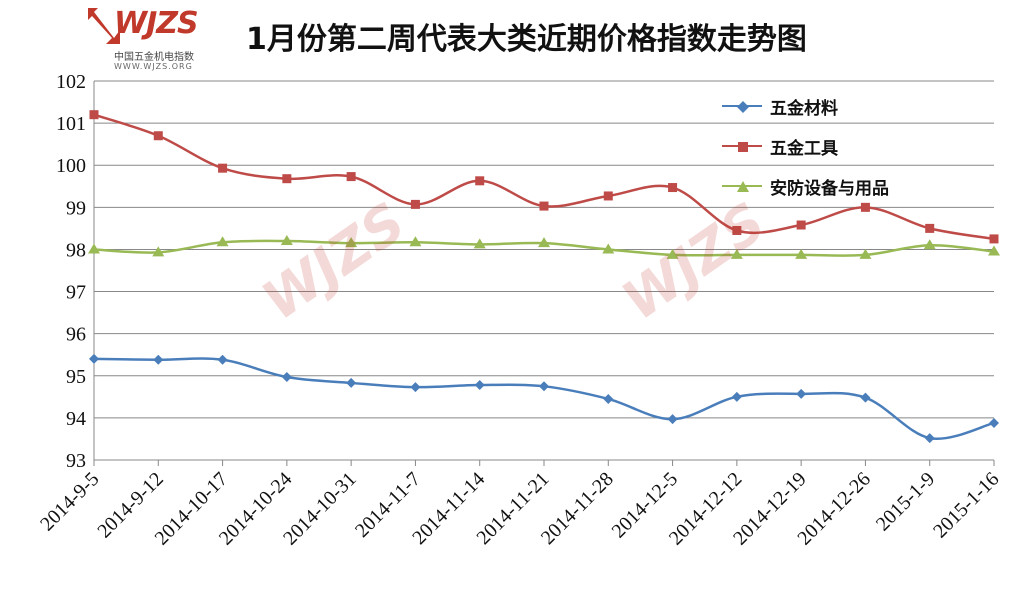  I want to click on logo-arrow-icon, so click(104, 26).